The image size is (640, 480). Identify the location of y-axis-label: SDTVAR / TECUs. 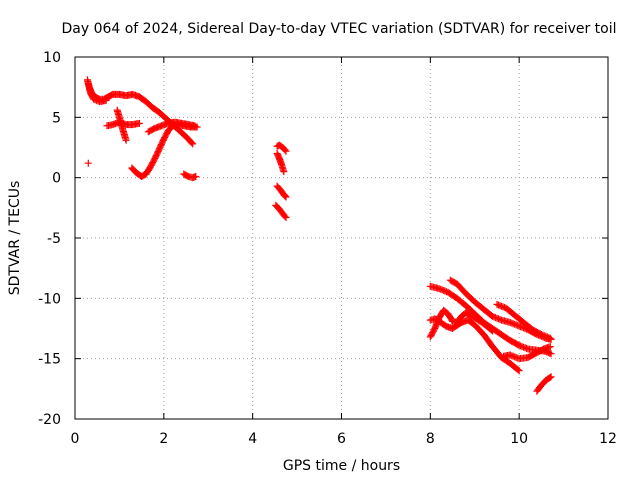
(15, 238).